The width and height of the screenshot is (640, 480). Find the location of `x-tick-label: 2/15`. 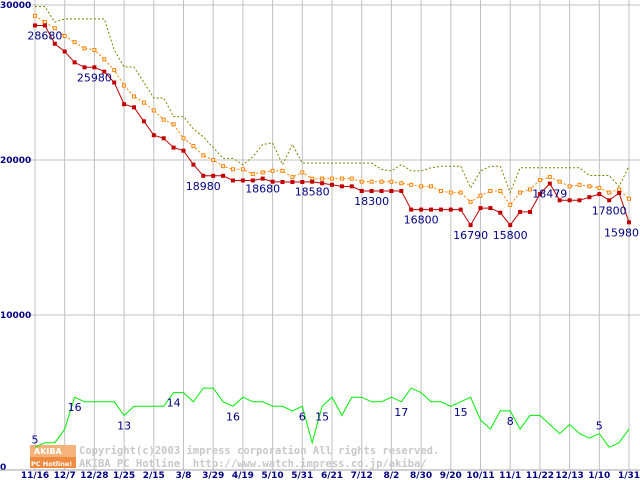

x-tick-label: 2/15 is located at coordinates (154, 475).